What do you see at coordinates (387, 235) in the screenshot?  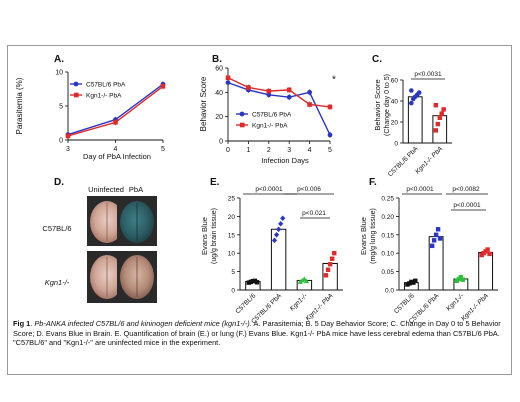 I see `y-tick-label: 0.15` at bounding box center [387, 235].